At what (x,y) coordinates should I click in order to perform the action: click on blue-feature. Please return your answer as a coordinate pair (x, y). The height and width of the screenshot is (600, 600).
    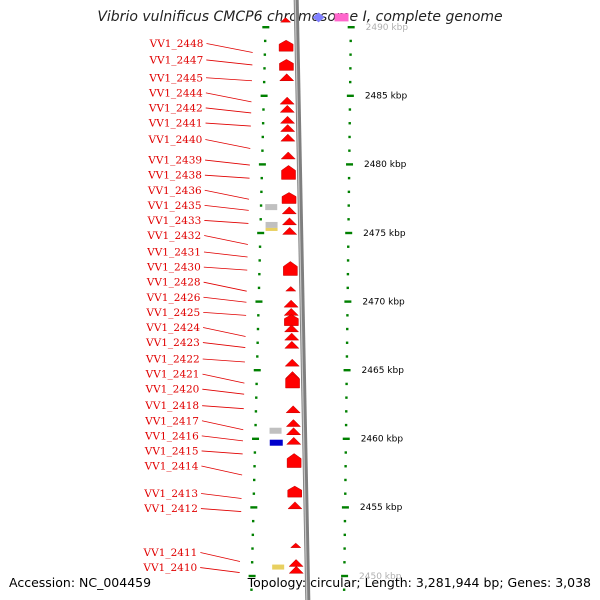
    Looking at the image, I should click on (276, 442).